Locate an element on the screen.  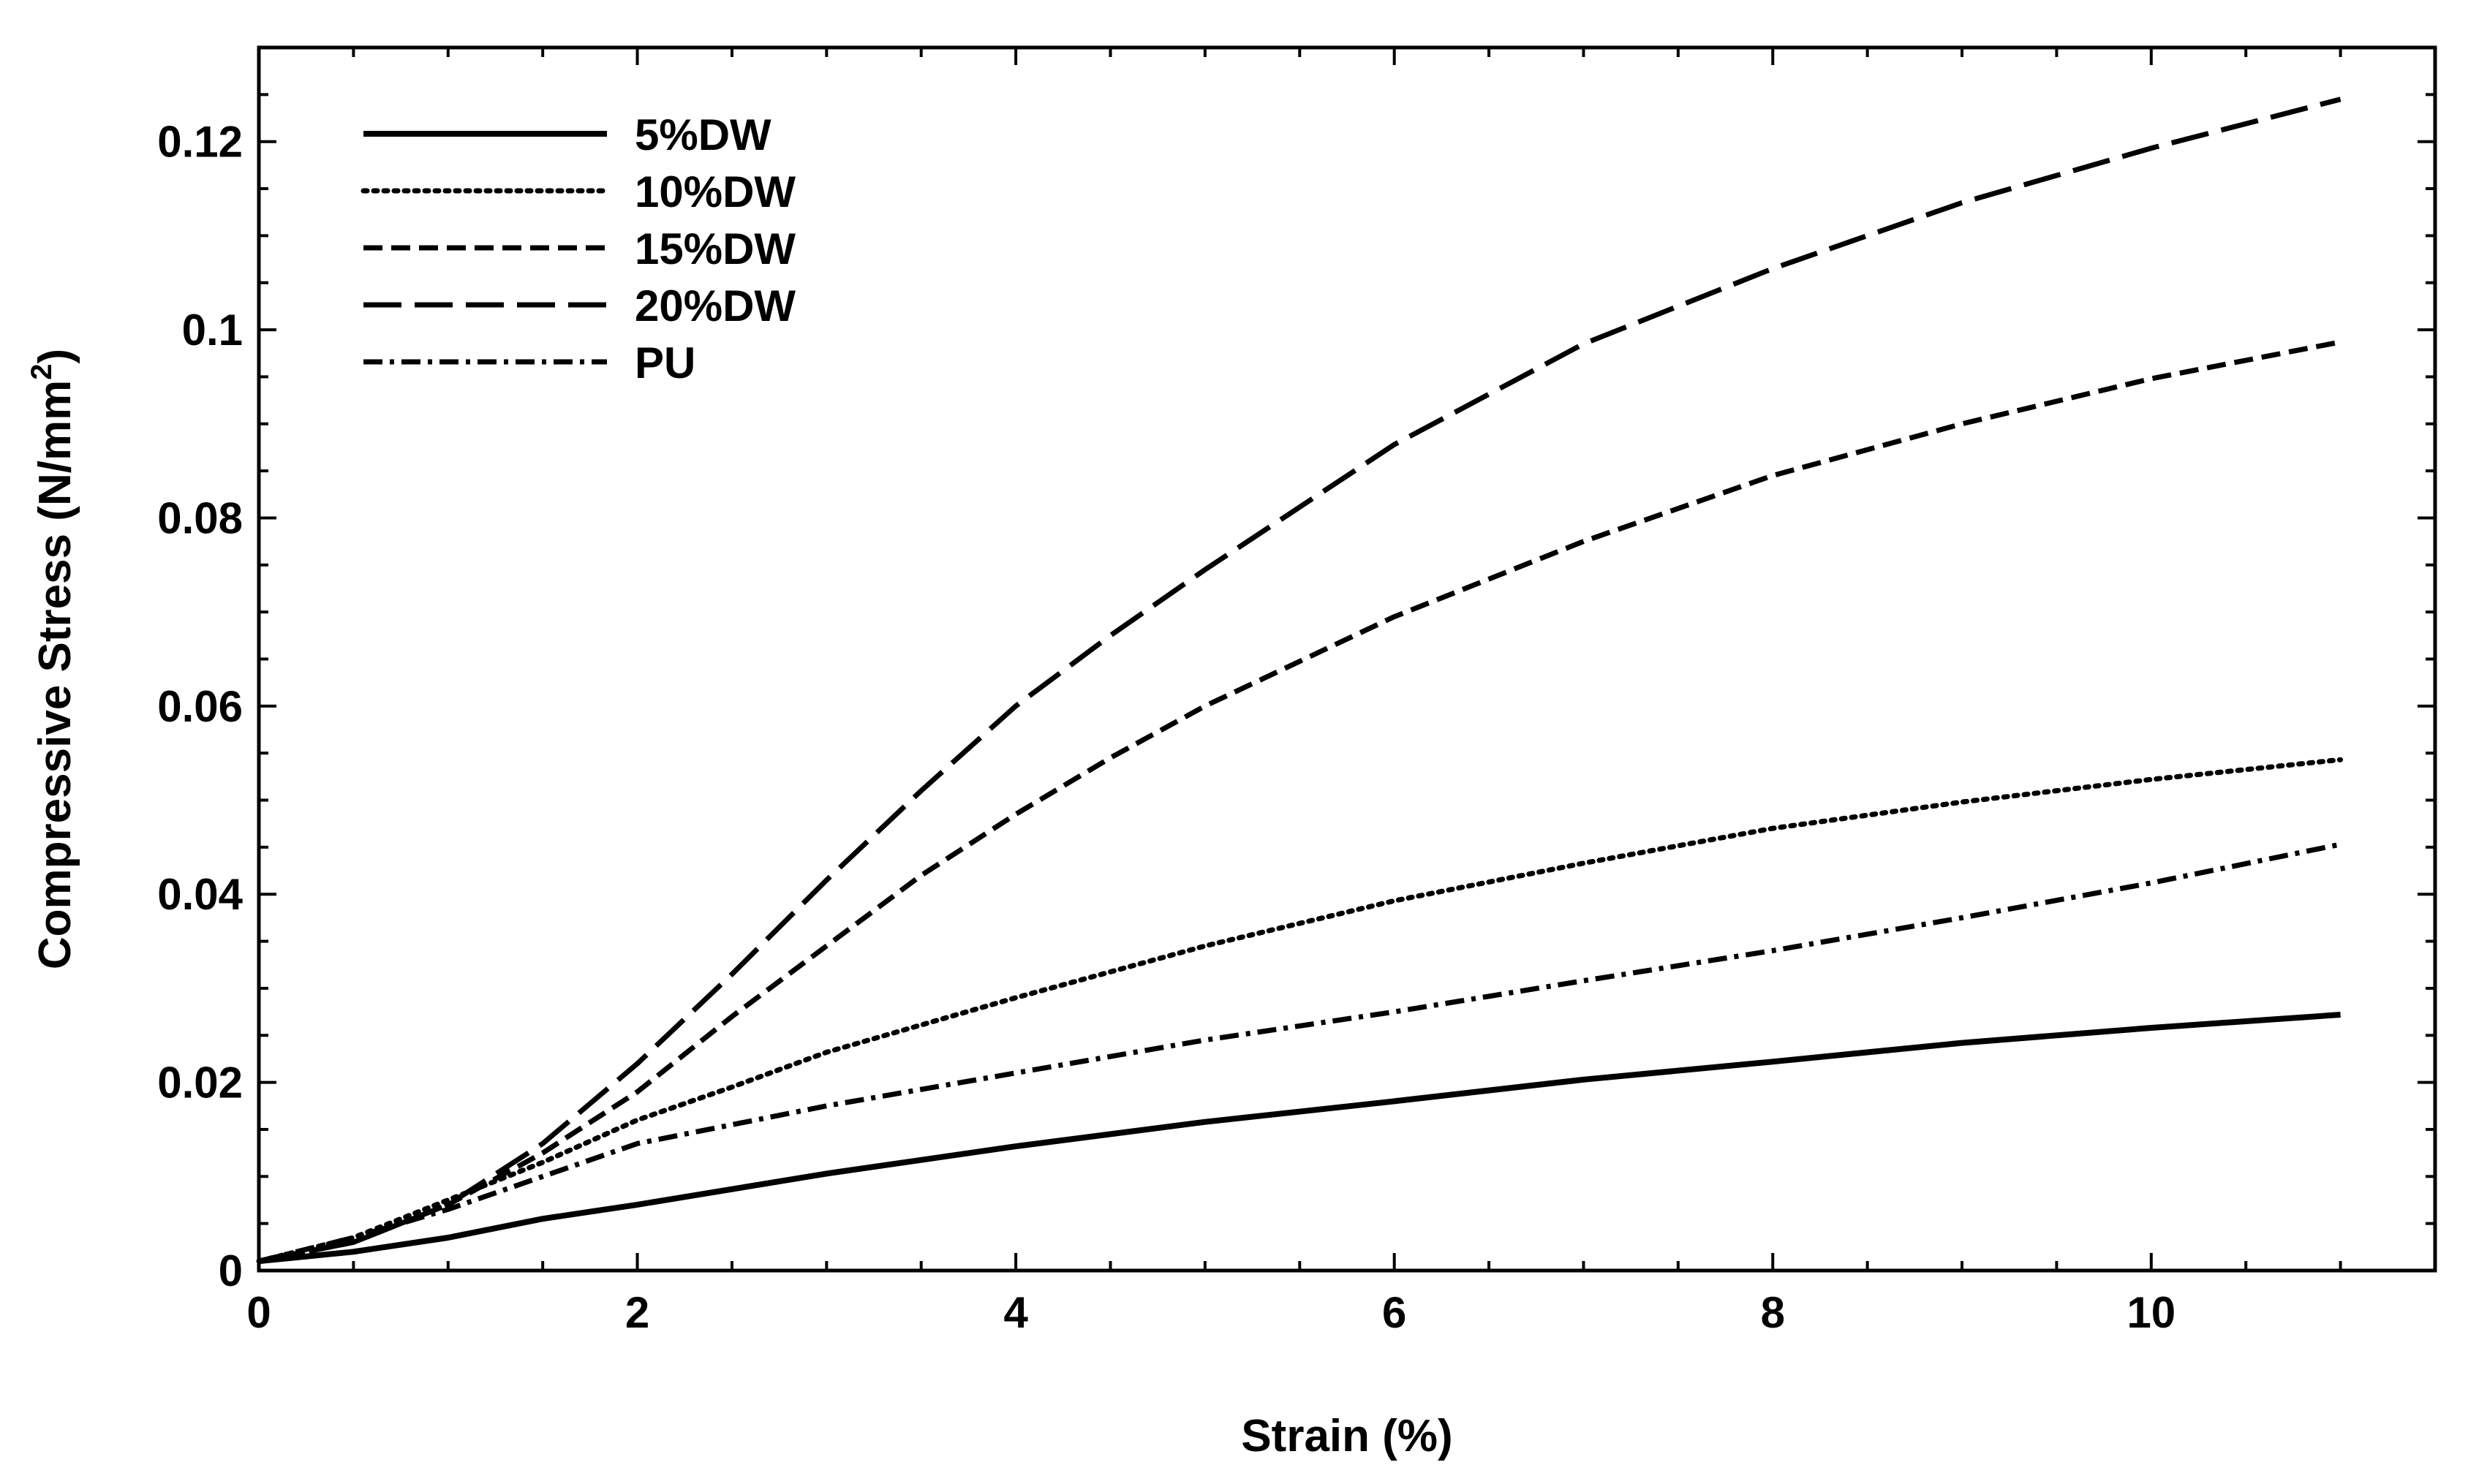
legend-label: PU is located at coordinates (665, 362).